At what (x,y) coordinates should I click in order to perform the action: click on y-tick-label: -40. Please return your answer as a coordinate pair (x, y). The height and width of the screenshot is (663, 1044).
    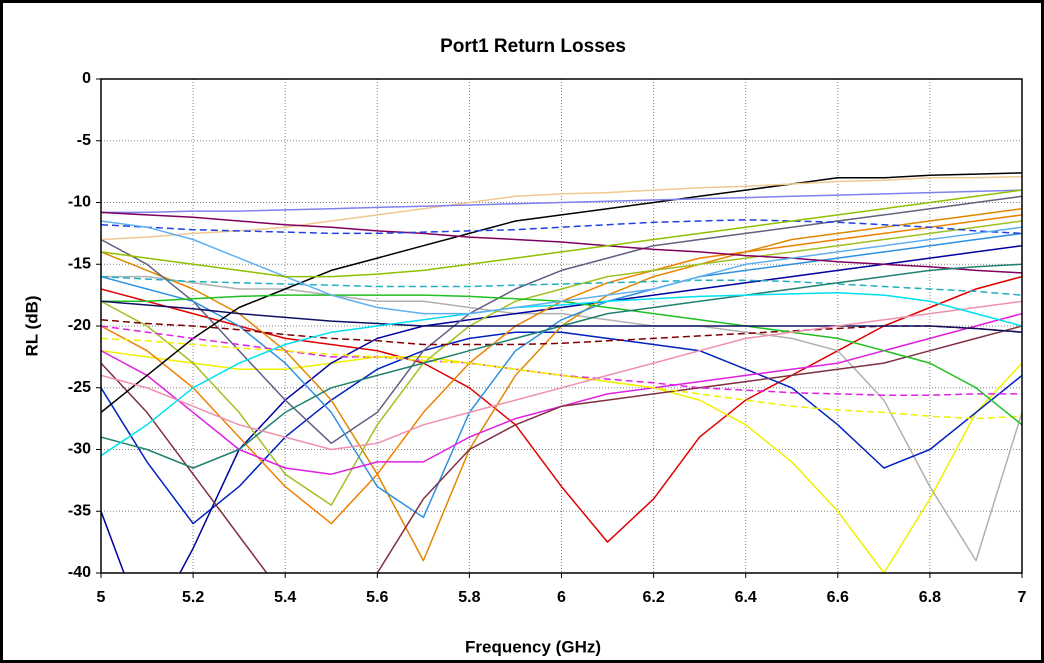
    Looking at the image, I should click on (79, 572).